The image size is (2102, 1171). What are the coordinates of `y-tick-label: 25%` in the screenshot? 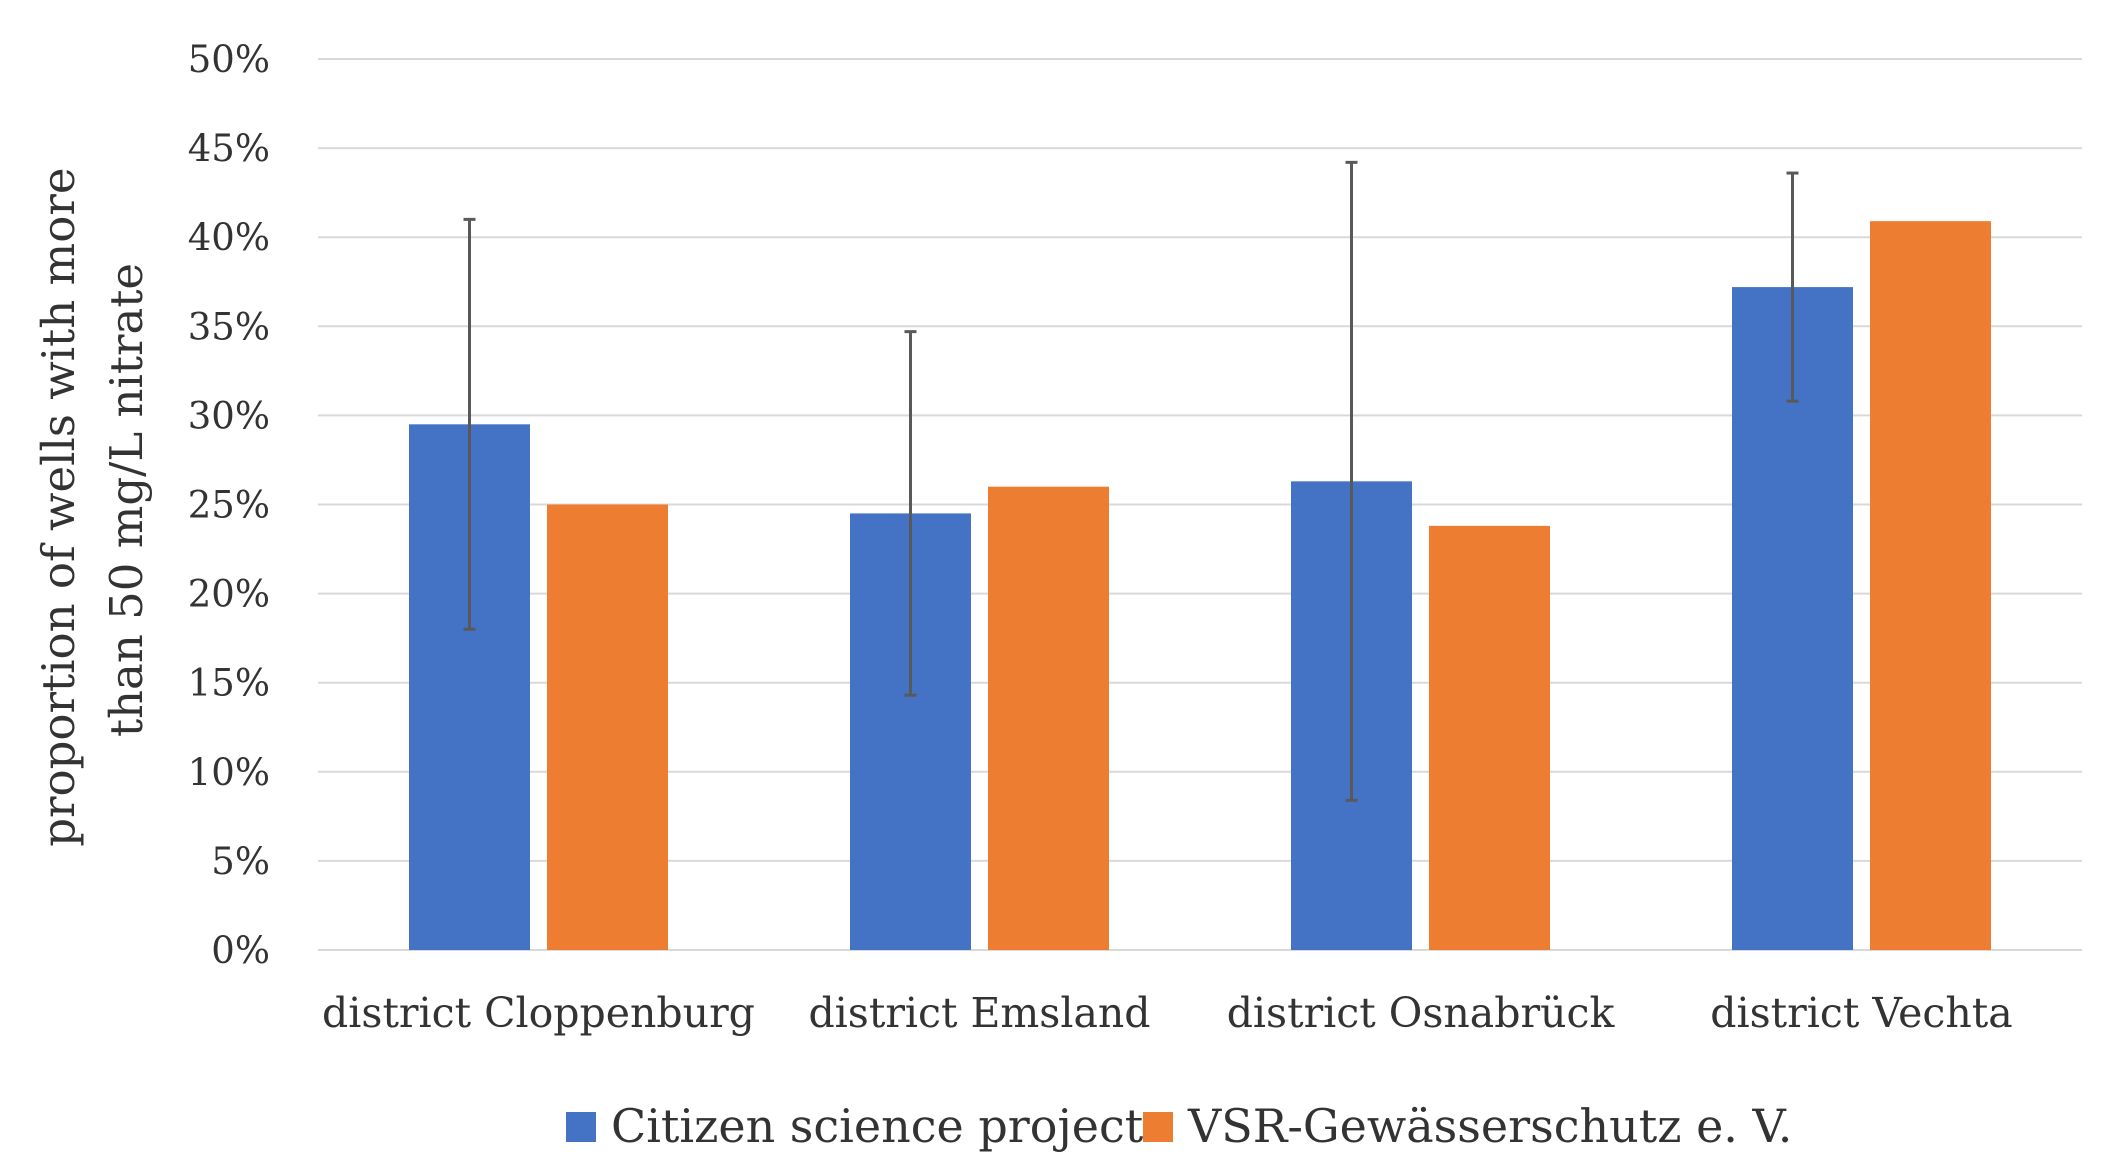 It's located at (229, 505).